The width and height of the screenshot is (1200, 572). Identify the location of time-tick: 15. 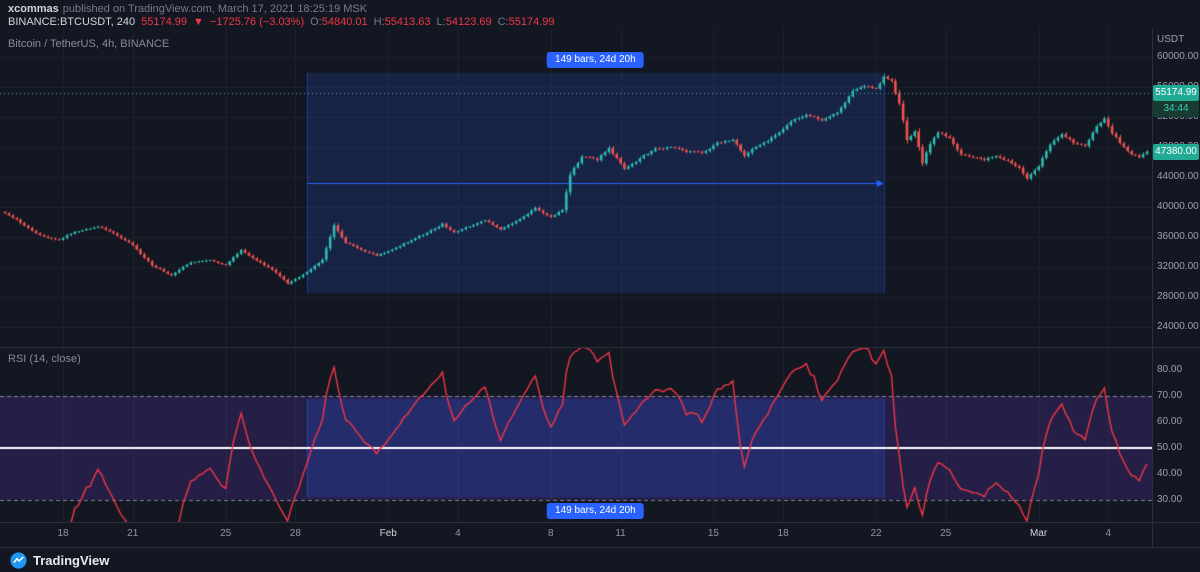
(713, 533).